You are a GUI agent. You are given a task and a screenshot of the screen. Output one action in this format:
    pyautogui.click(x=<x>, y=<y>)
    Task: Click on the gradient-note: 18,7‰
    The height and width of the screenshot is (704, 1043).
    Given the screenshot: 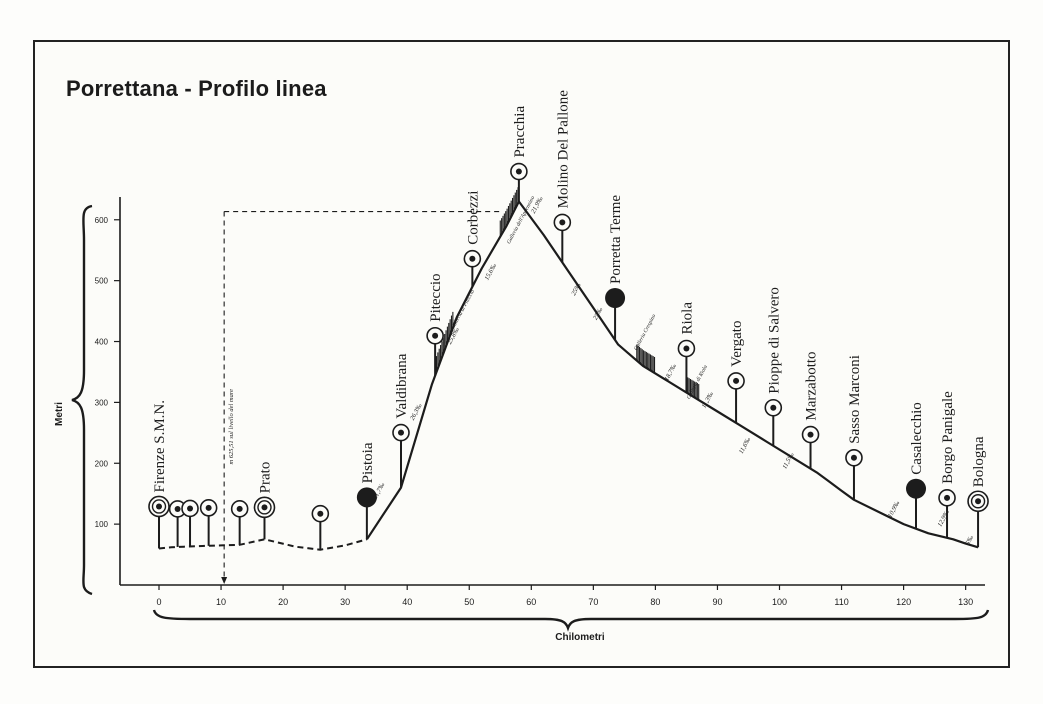 What is the action you would take?
    pyautogui.click(x=670, y=373)
    